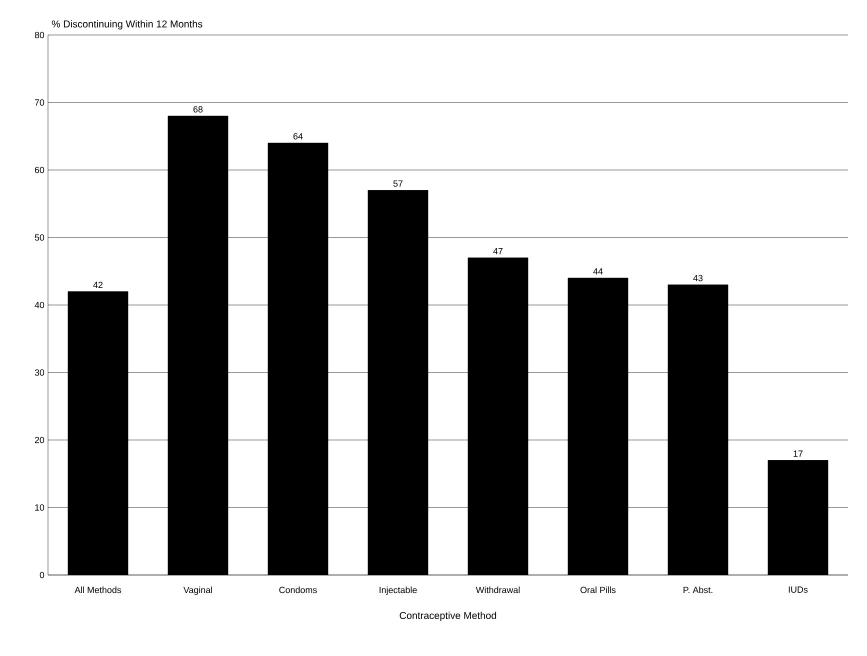  What do you see at coordinates (98, 590) in the screenshot?
I see `x-tick-label: All Methods` at bounding box center [98, 590].